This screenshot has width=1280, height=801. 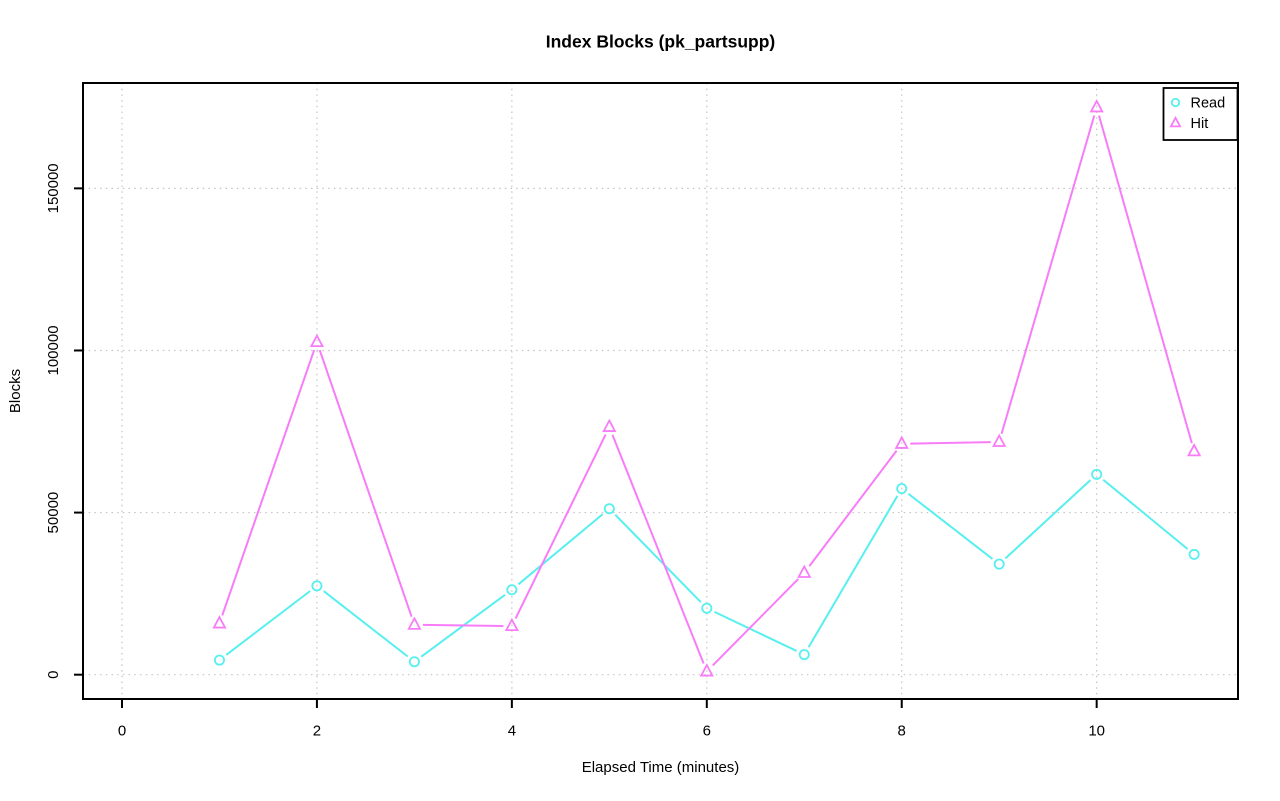 What do you see at coordinates (53, 350) in the screenshot?
I see `y-tick-label: 100000` at bounding box center [53, 350].